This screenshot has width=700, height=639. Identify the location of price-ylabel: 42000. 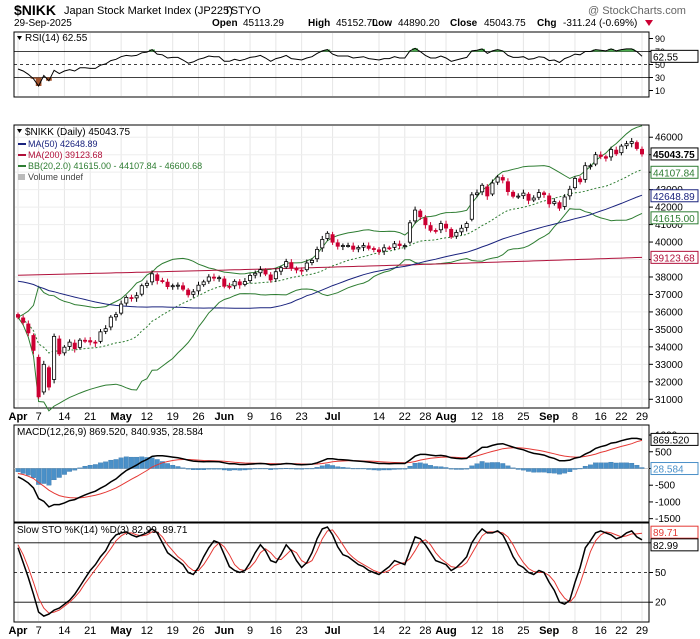
(669, 208).